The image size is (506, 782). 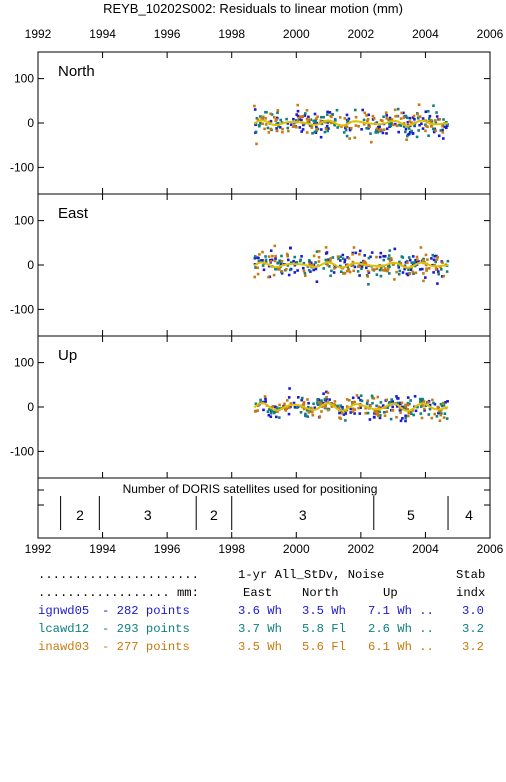 I want to click on row-east: 3.7 Wh, so click(x=260, y=629).